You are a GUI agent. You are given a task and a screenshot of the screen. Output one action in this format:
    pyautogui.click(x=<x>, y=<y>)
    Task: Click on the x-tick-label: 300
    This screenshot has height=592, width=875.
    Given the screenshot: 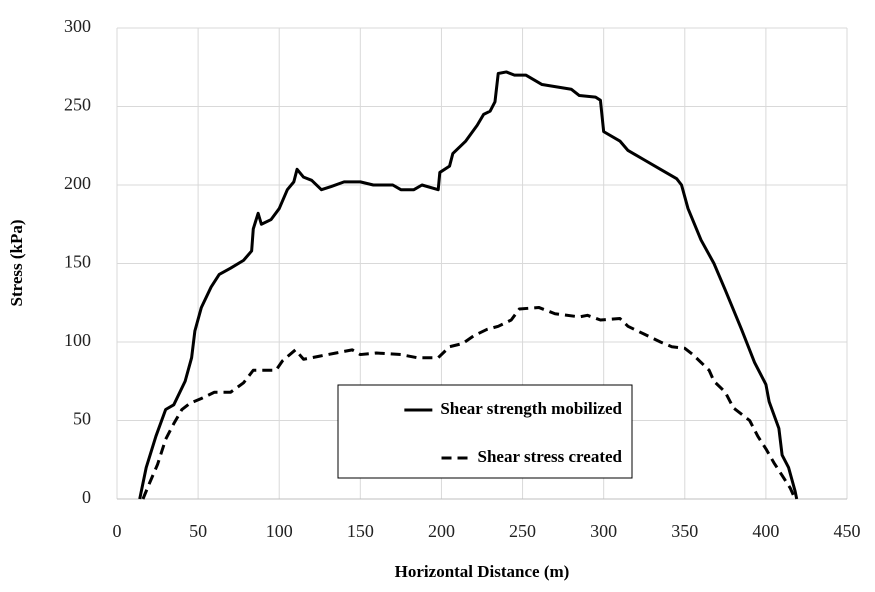 What is the action you would take?
    pyautogui.click(x=603, y=531)
    